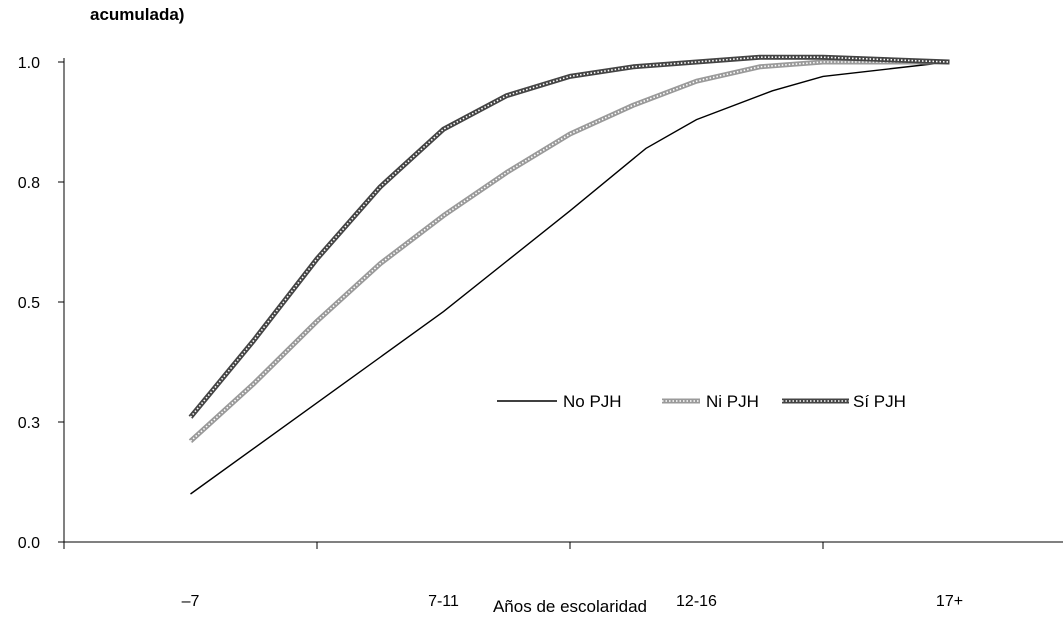 The image size is (1063, 626). I want to click on y-tick-label: 0.3, so click(29, 423).